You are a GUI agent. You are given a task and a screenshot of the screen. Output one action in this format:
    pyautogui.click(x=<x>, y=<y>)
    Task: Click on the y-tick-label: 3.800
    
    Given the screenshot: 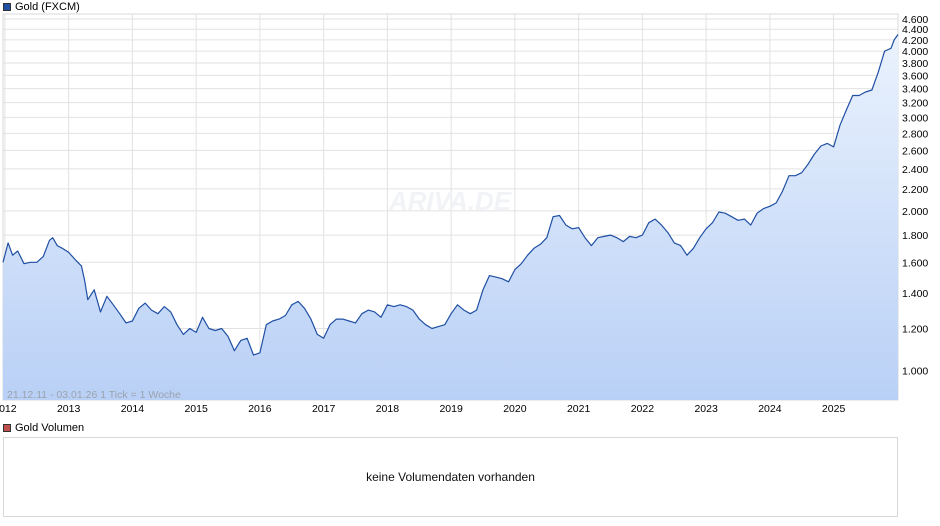 What is the action you would take?
    pyautogui.click(x=915, y=64)
    